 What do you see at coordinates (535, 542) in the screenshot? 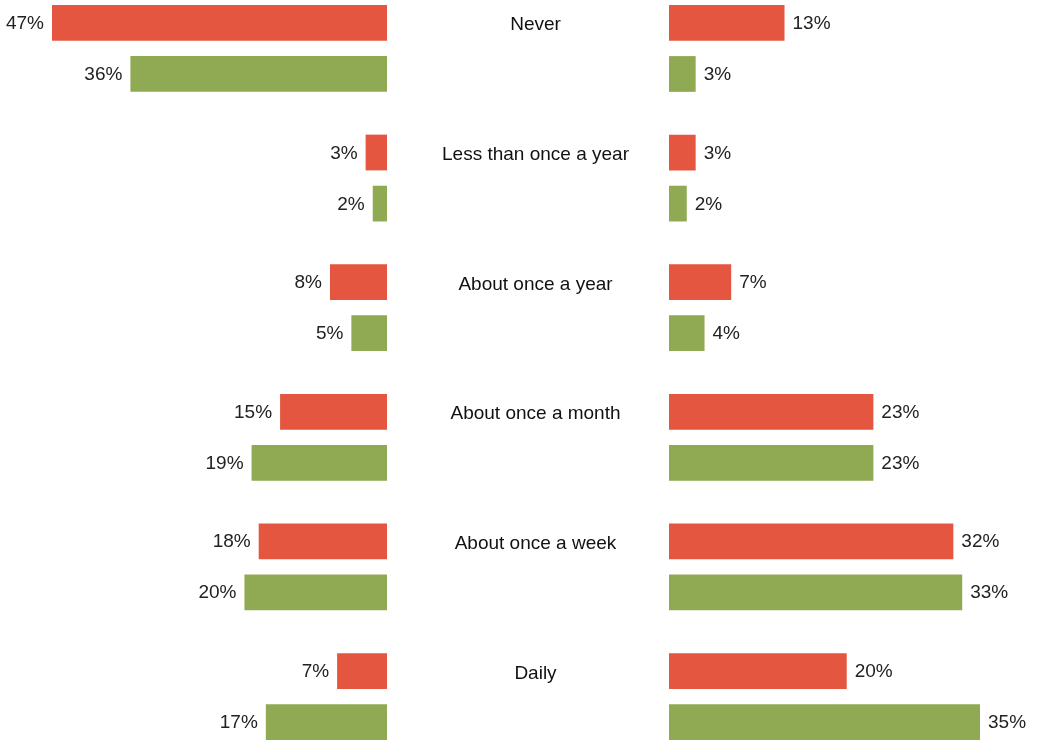
I see `y-tick-label: About once a week` at bounding box center [535, 542].